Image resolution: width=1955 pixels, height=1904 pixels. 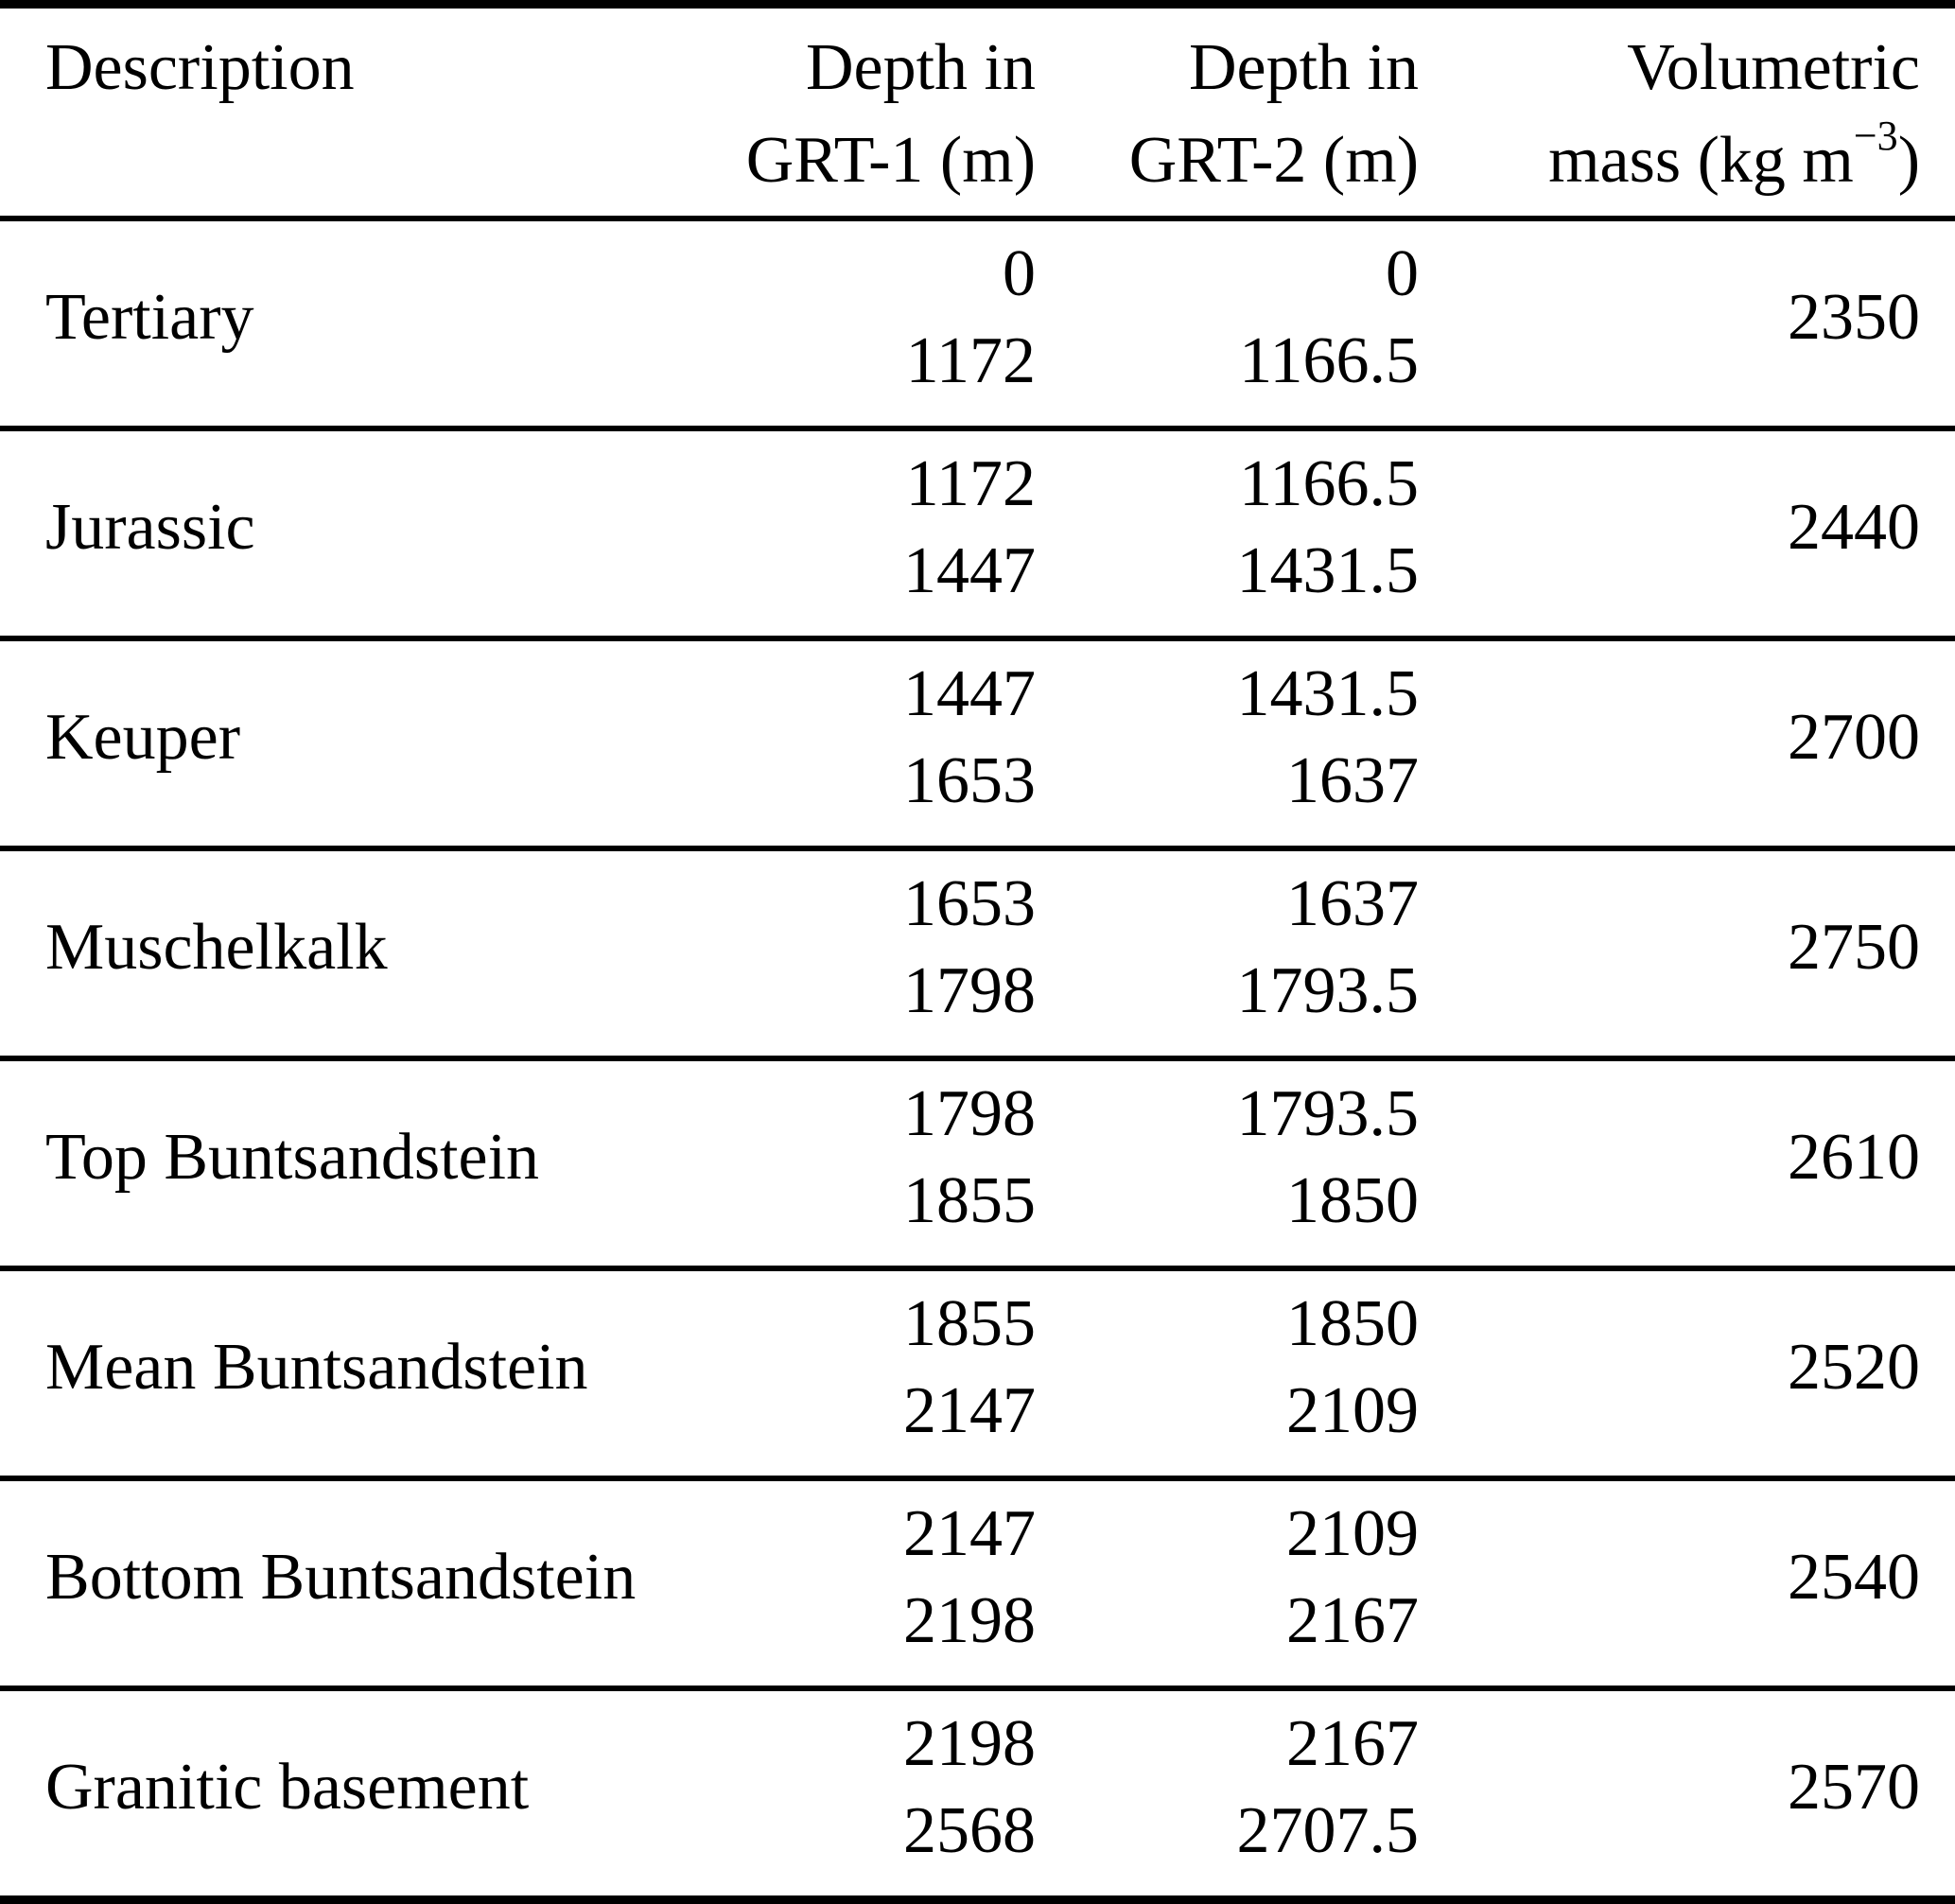 I want to click on stratum-label: Muschelkalk, so click(x=216, y=947).